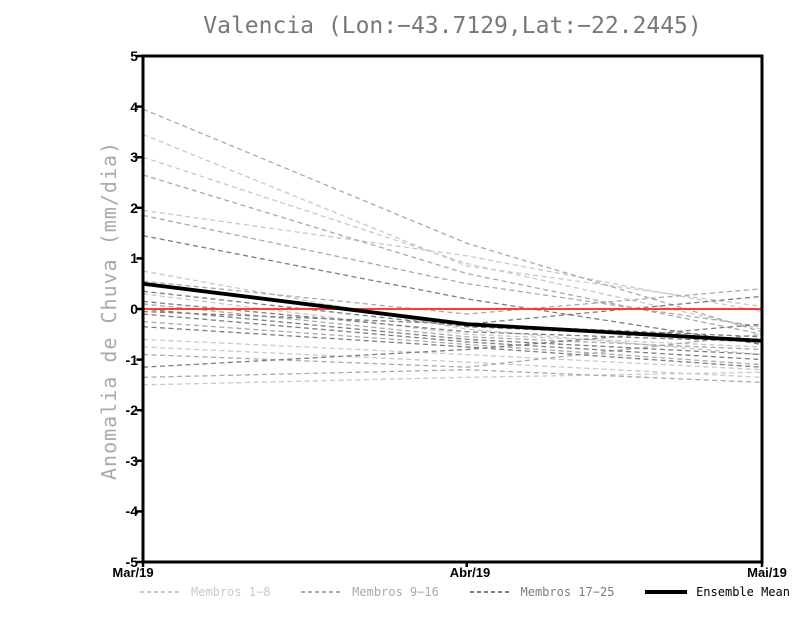 The width and height of the screenshot is (800, 618). Describe the element at coordinates (131, 410) in the screenshot. I see `y-tick-label: -2` at that location.